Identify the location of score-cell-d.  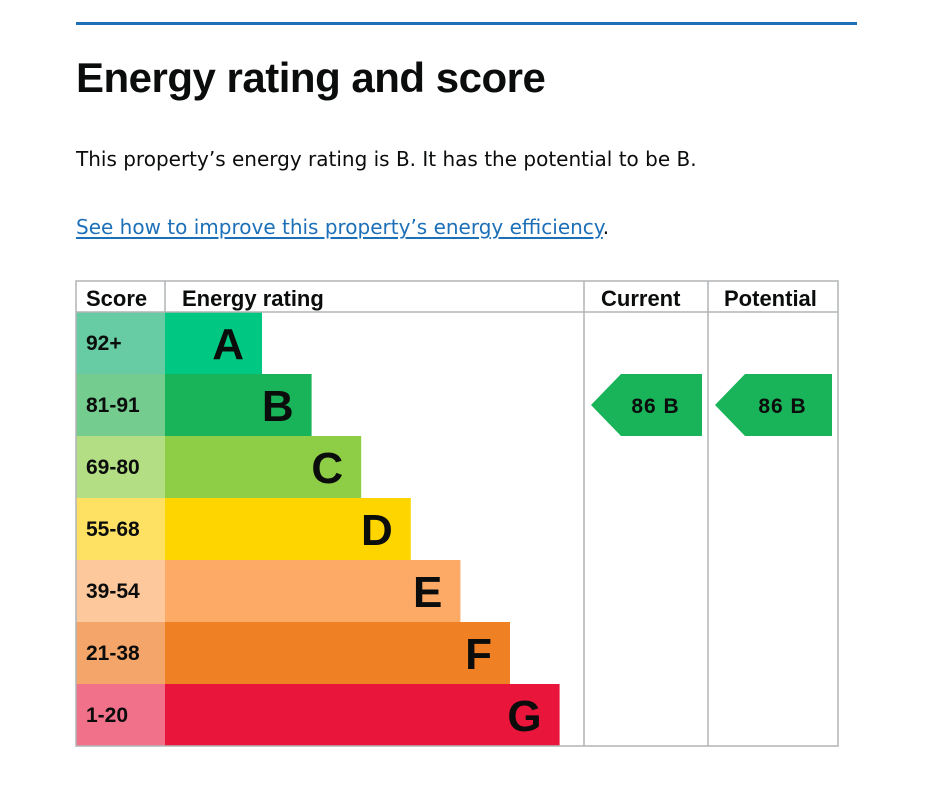
(120, 529).